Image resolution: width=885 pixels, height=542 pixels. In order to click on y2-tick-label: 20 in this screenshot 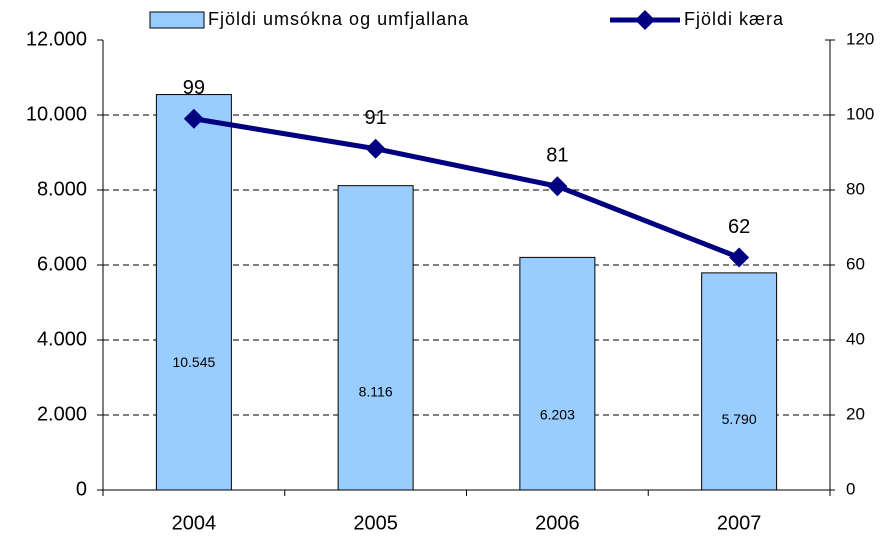, I will do `click(855, 413)`.